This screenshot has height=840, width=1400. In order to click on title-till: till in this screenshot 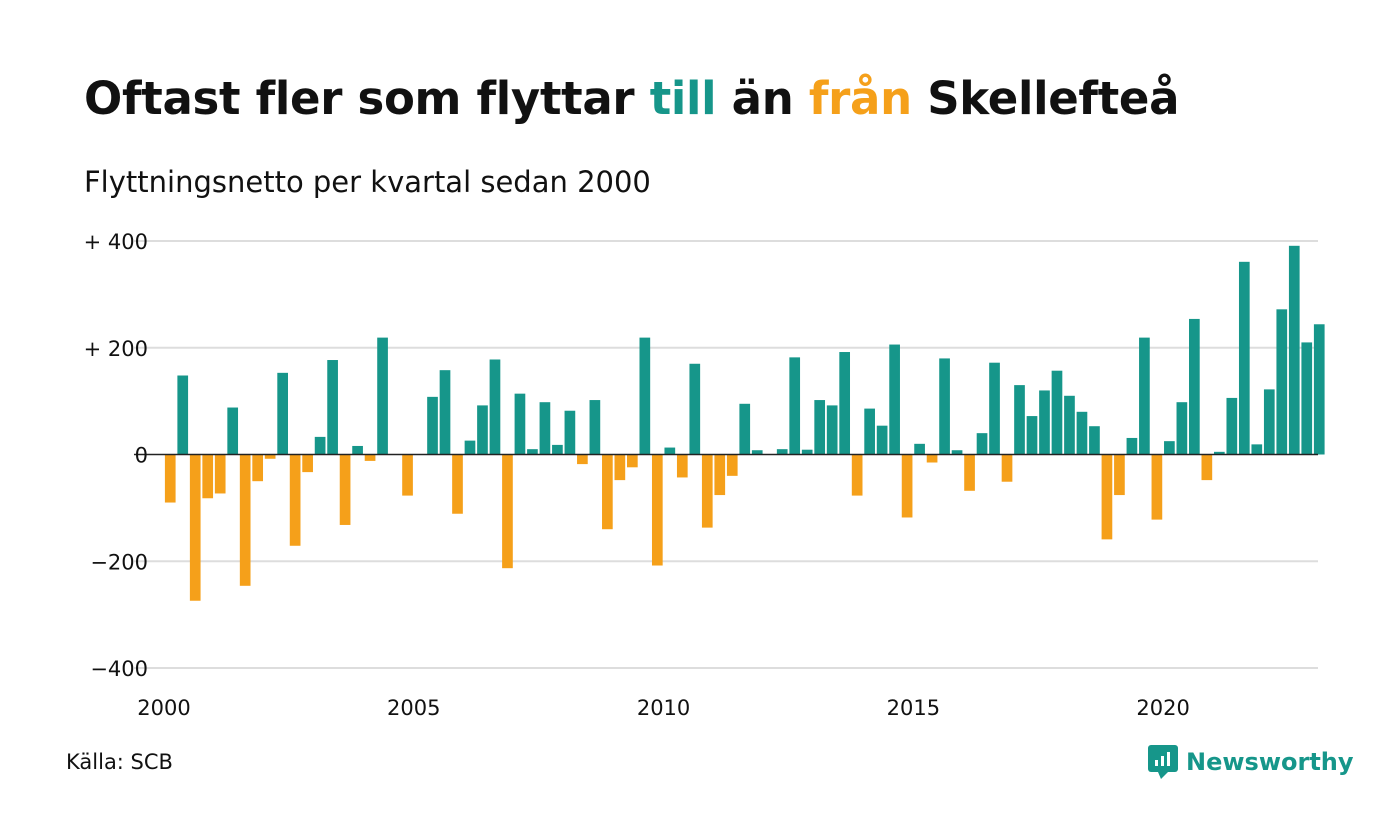, I will do `click(683, 98)`.